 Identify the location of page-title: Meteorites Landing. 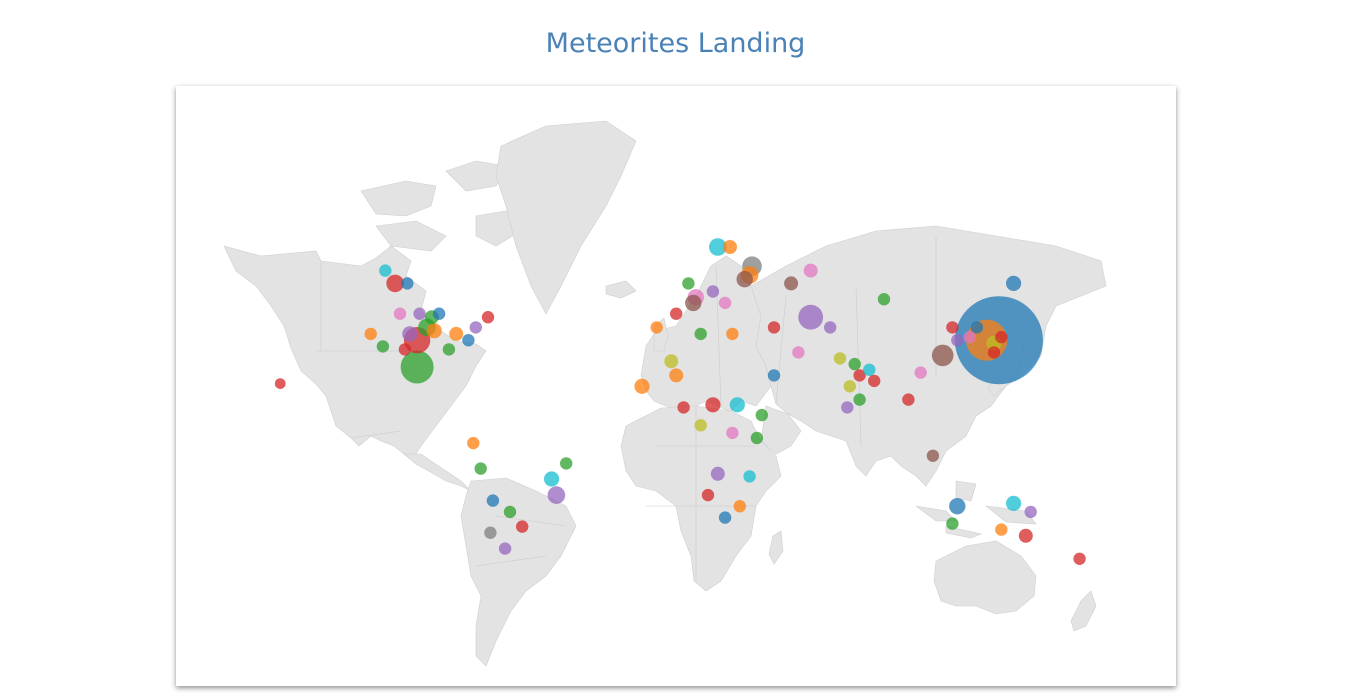
(675, 43).